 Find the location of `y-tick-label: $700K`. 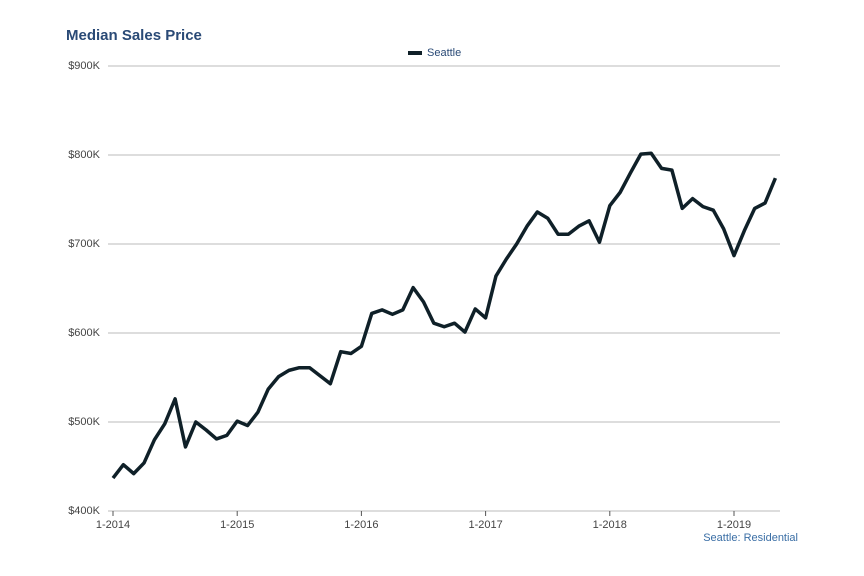

y-tick-label: $700K is located at coordinates (84, 244).